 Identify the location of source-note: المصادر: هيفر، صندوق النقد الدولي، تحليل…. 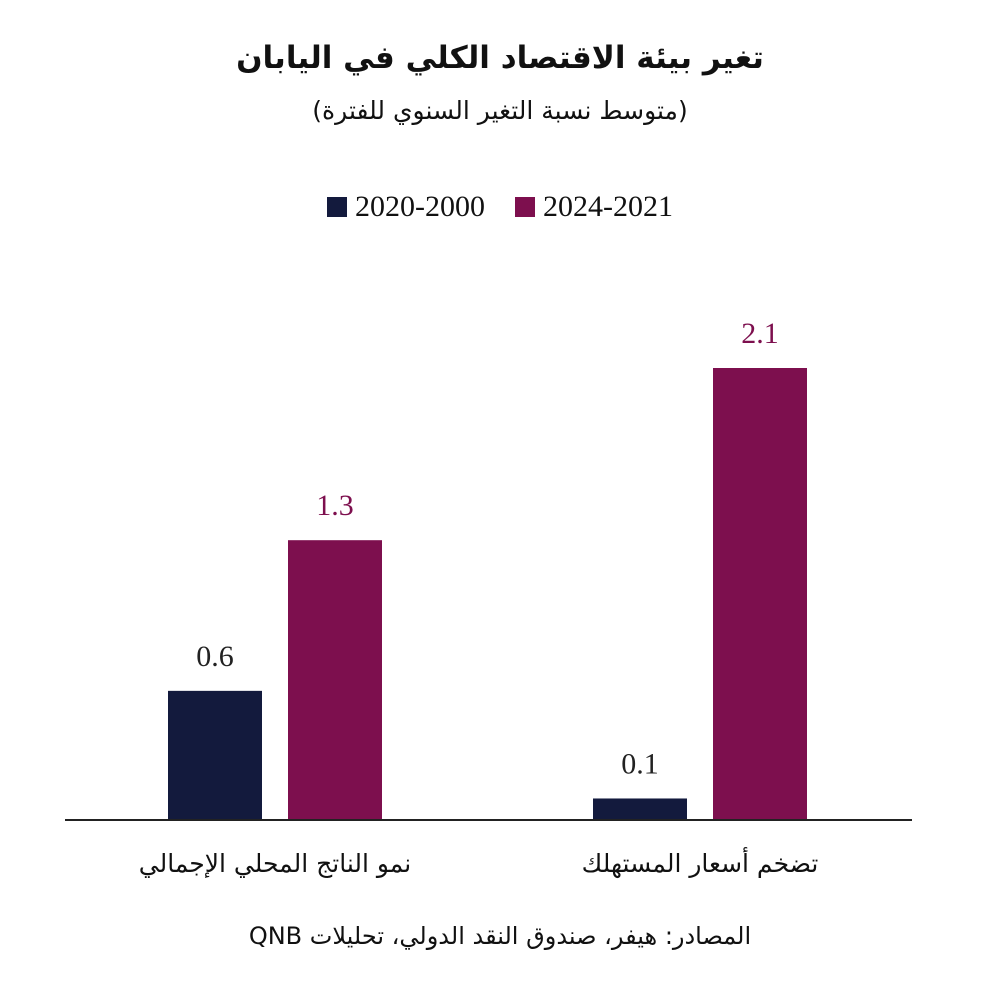
(500, 936).